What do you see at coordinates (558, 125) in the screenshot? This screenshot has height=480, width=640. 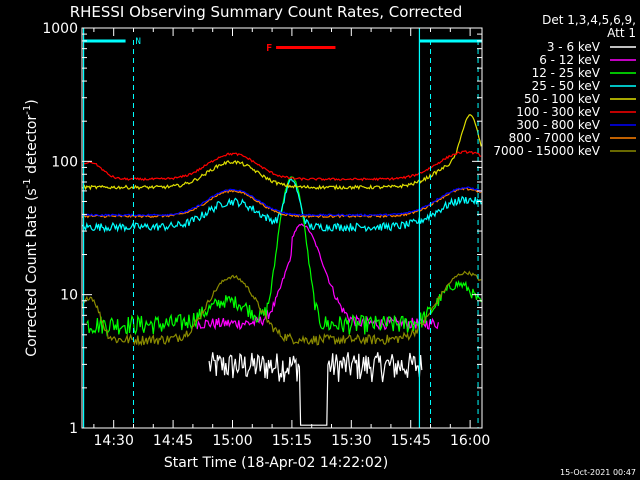 I see `legend-label: 300 - 800 keV` at bounding box center [558, 125].